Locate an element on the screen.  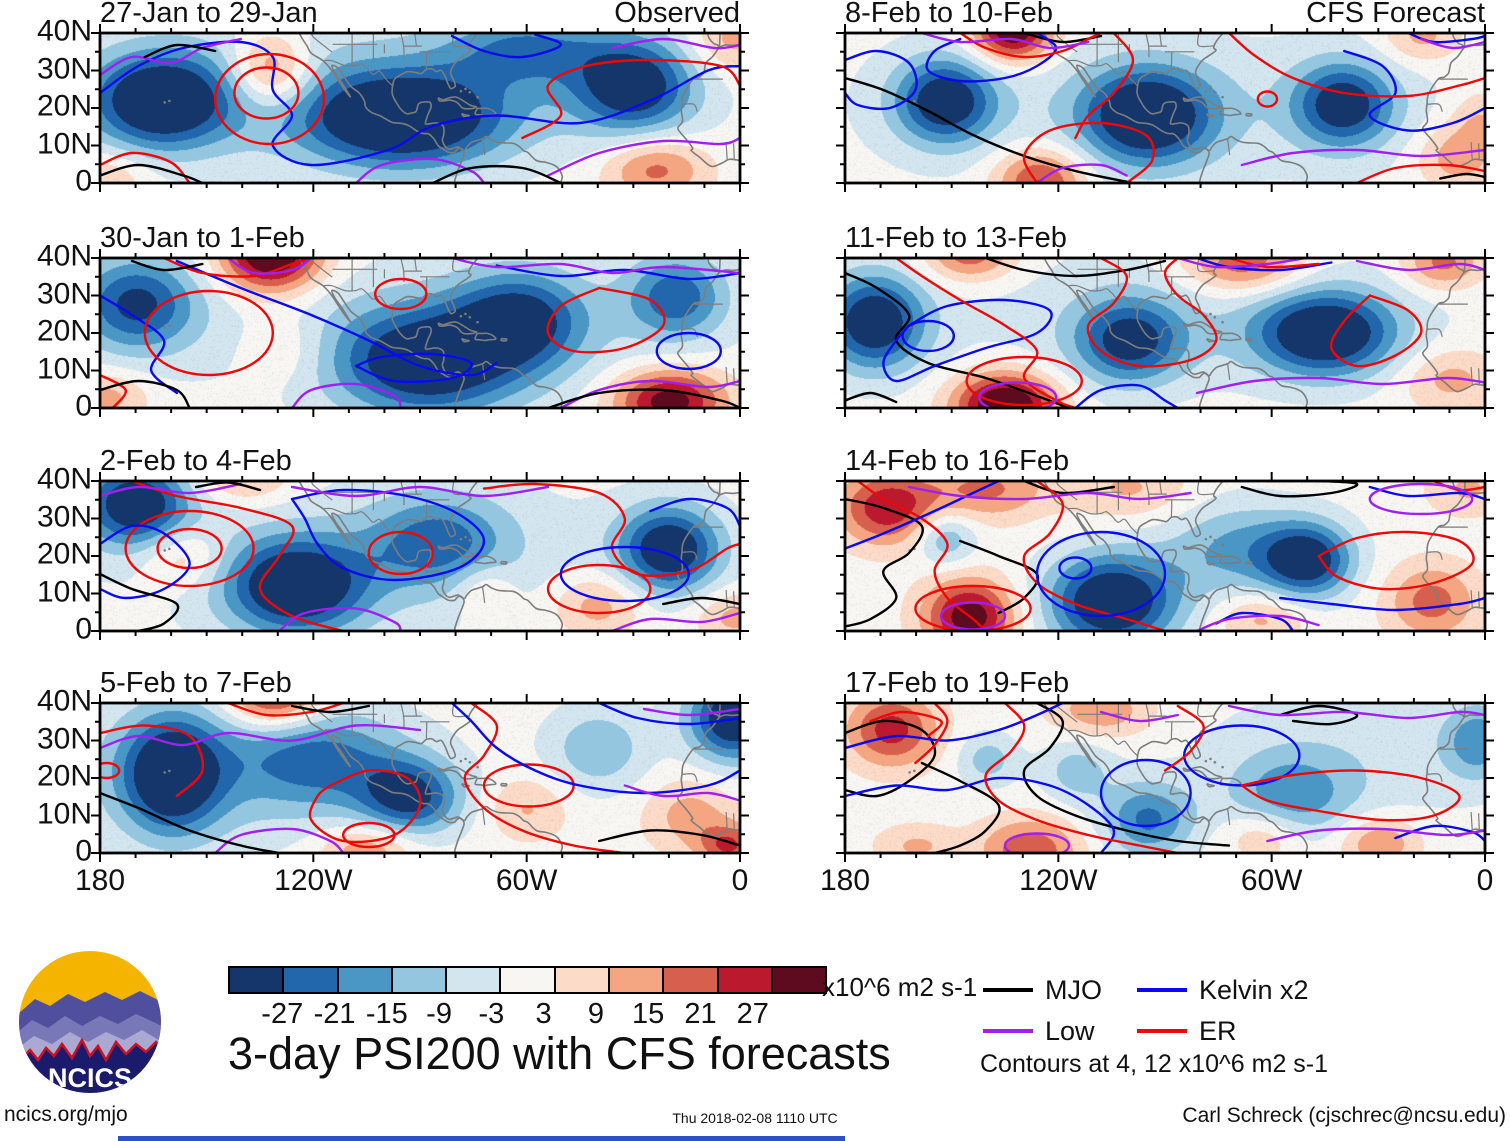
panel-date-range: 30-Jan to 1-Feb is located at coordinates (202, 238).